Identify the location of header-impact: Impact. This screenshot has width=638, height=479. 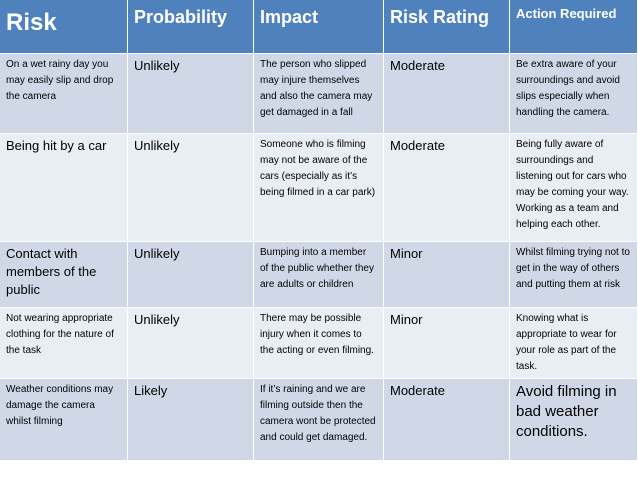
(319, 27).